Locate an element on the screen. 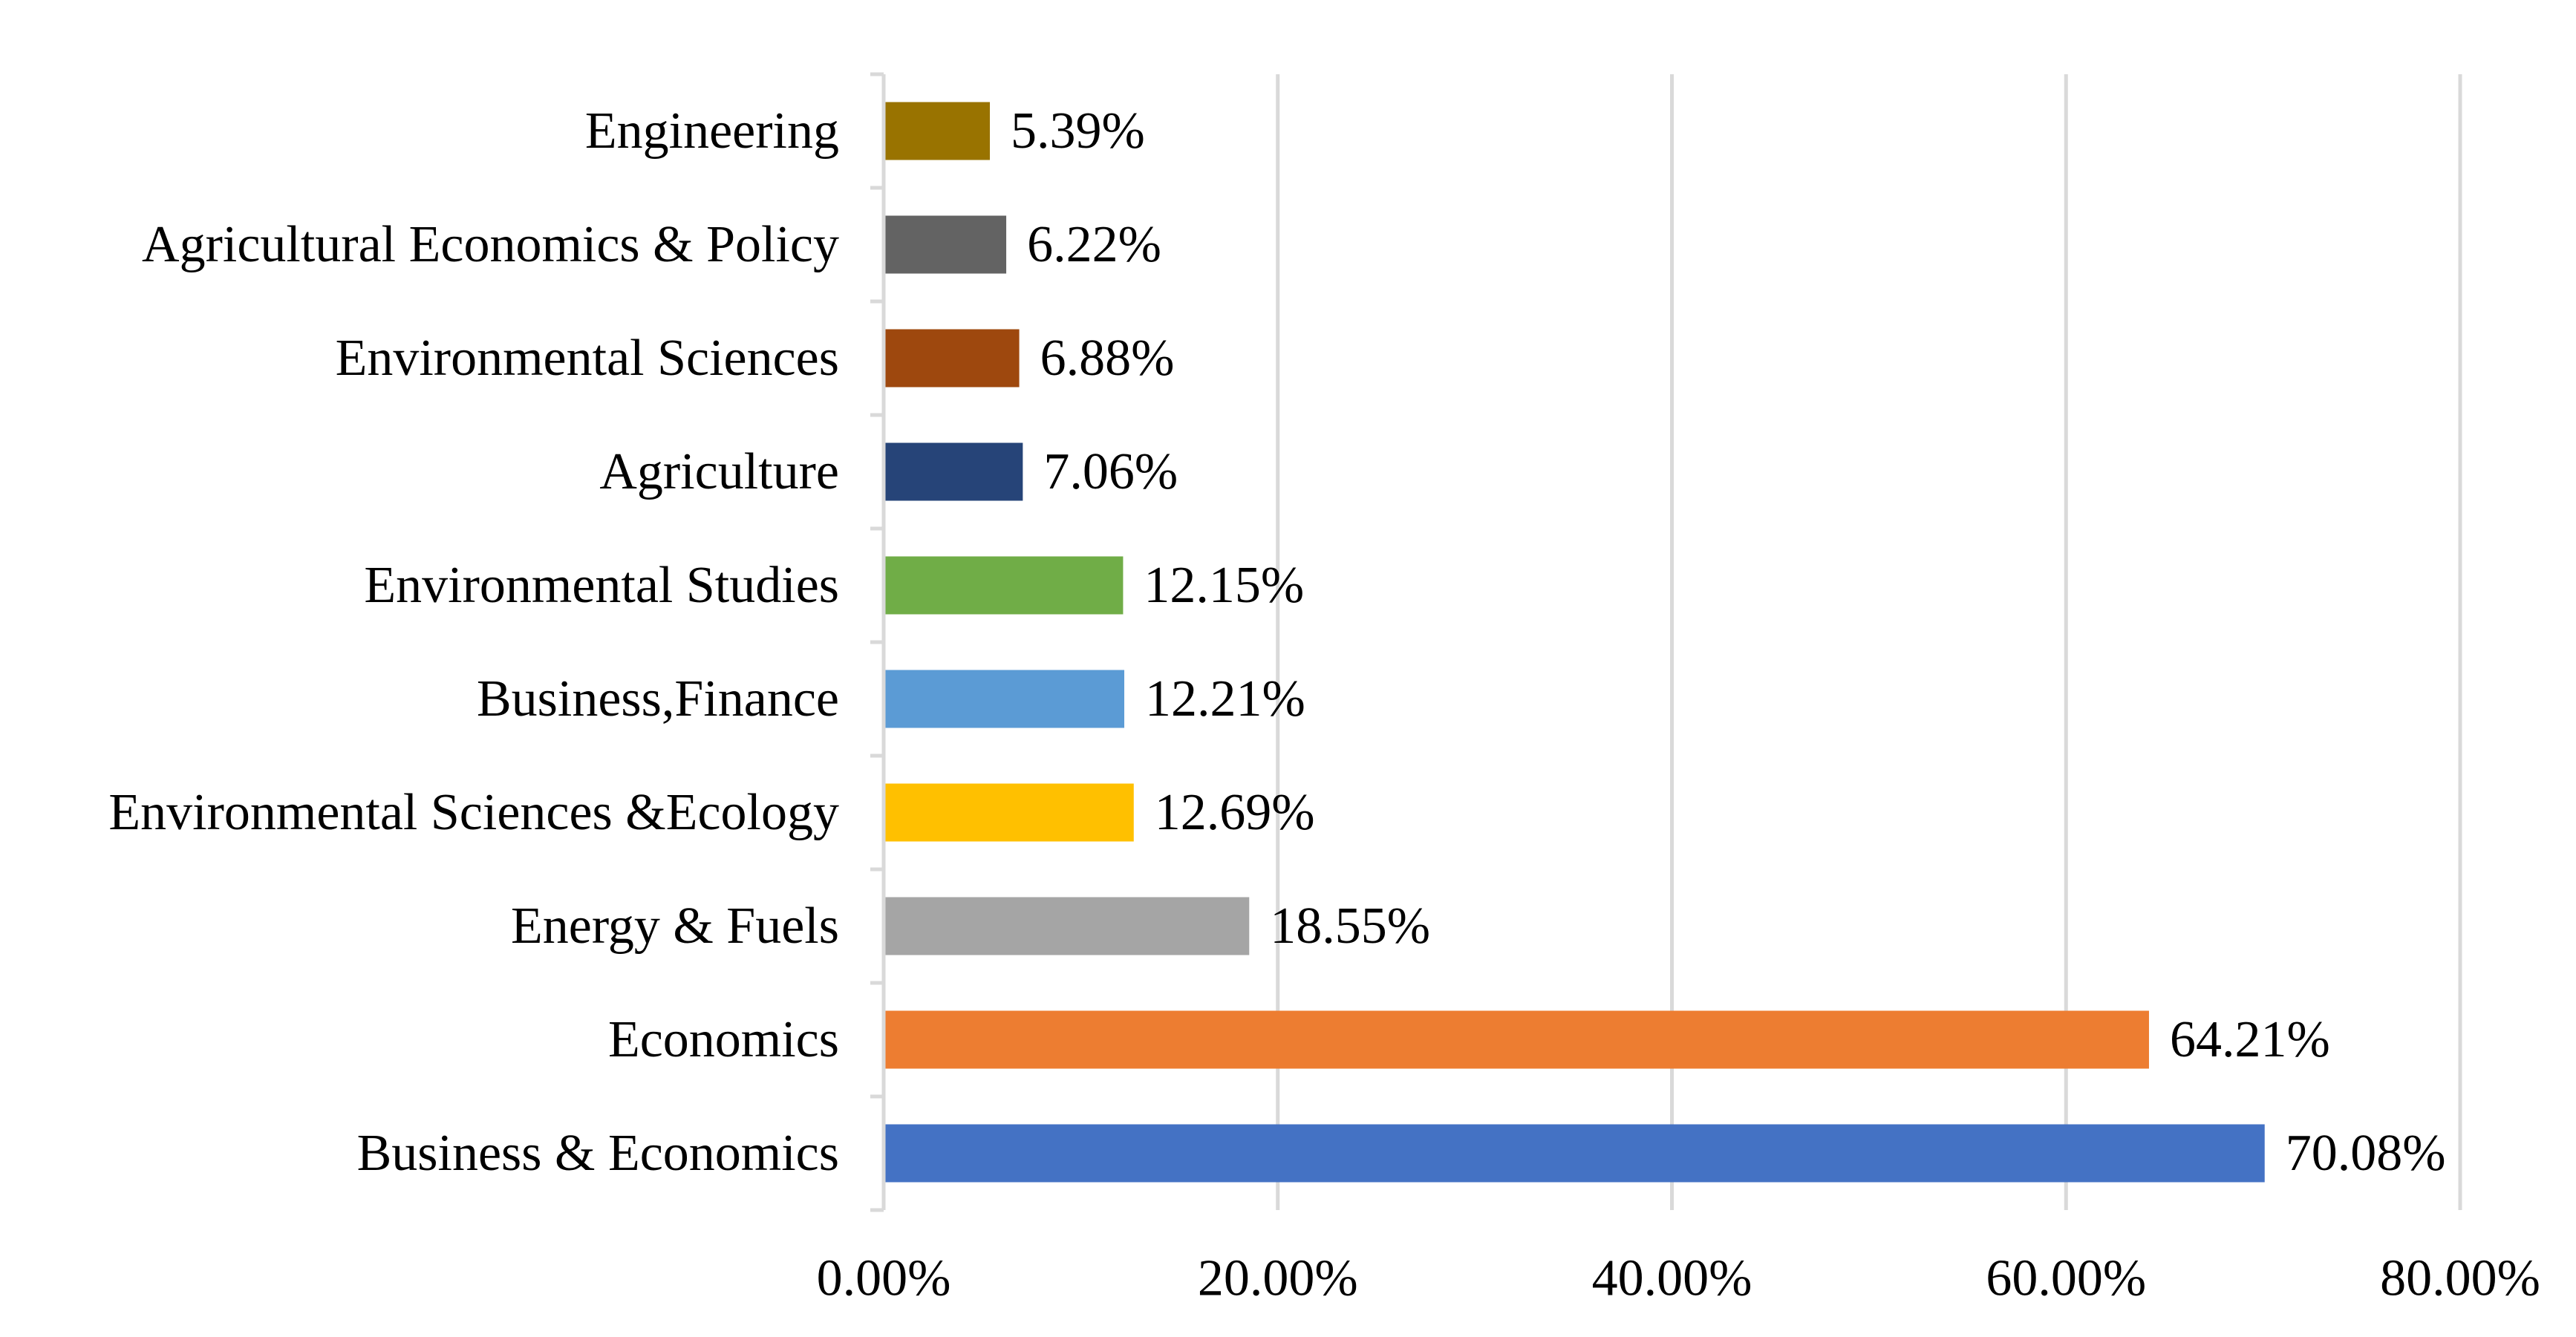 This screenshot has width=2576, height=1337. category-label: Agricultural Economics & Policy is located at coordinates (490, 245).